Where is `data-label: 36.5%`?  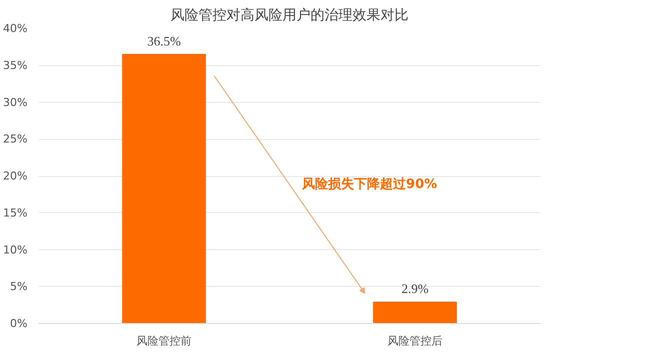
data-label: 36.5% is located at coordinates (164, 40).